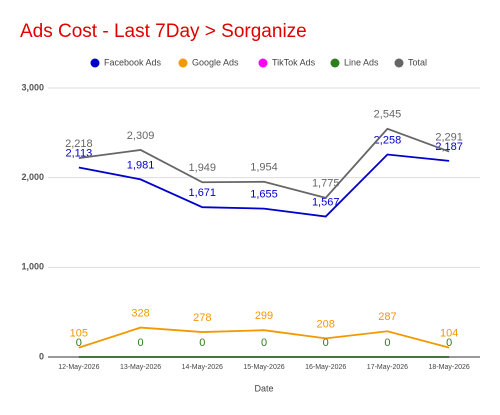  Describe the element at coordinates (325, 367) in the screenshot. I see `x-tick-label: 16-May-2026` at that location.